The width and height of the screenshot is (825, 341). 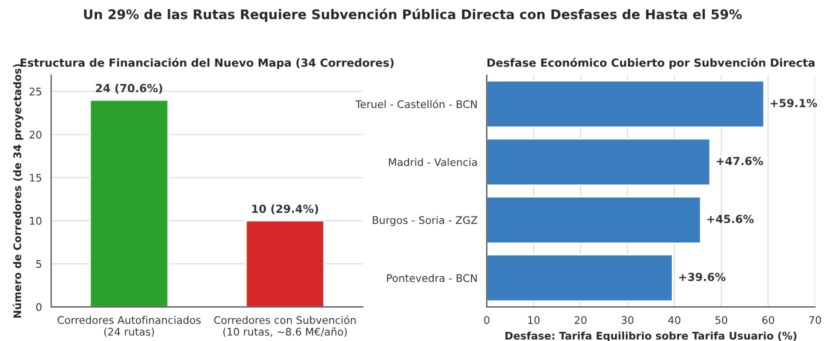 I want to click on text: Un 29% de las Rutas Requiere Subvención Pública Directa con Desfases de Hasta el 59%, so click(x=413, y=15).